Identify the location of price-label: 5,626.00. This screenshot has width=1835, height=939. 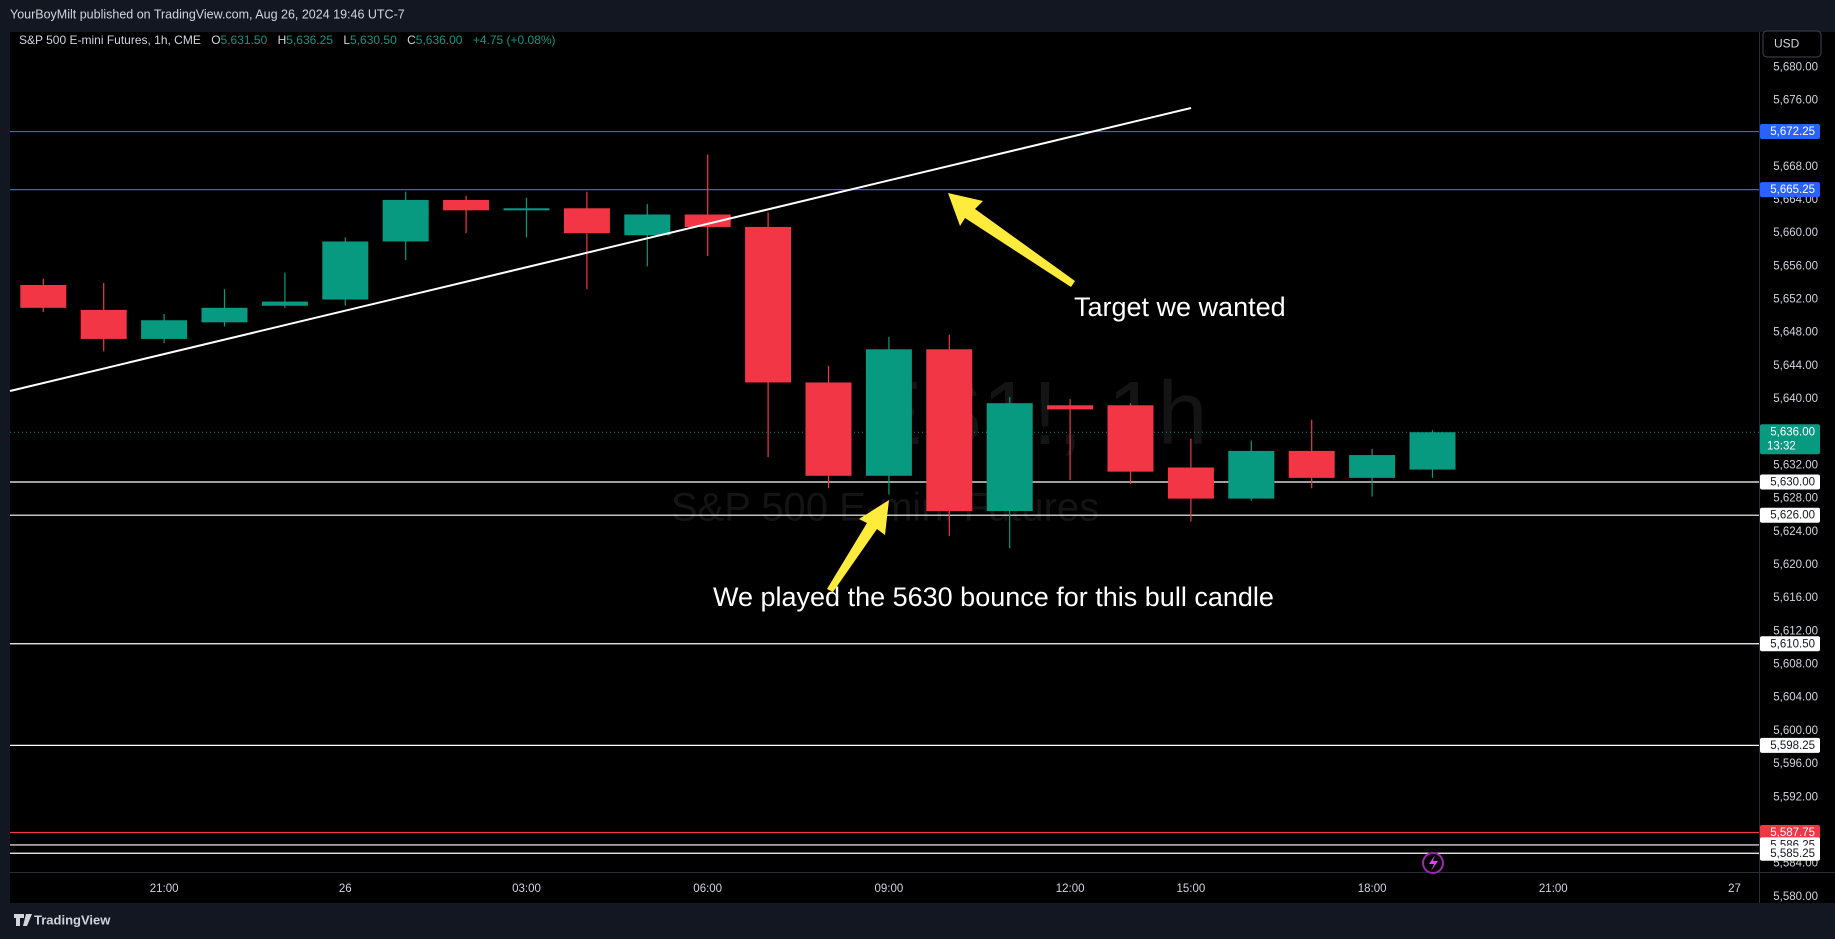
(1792, 516).